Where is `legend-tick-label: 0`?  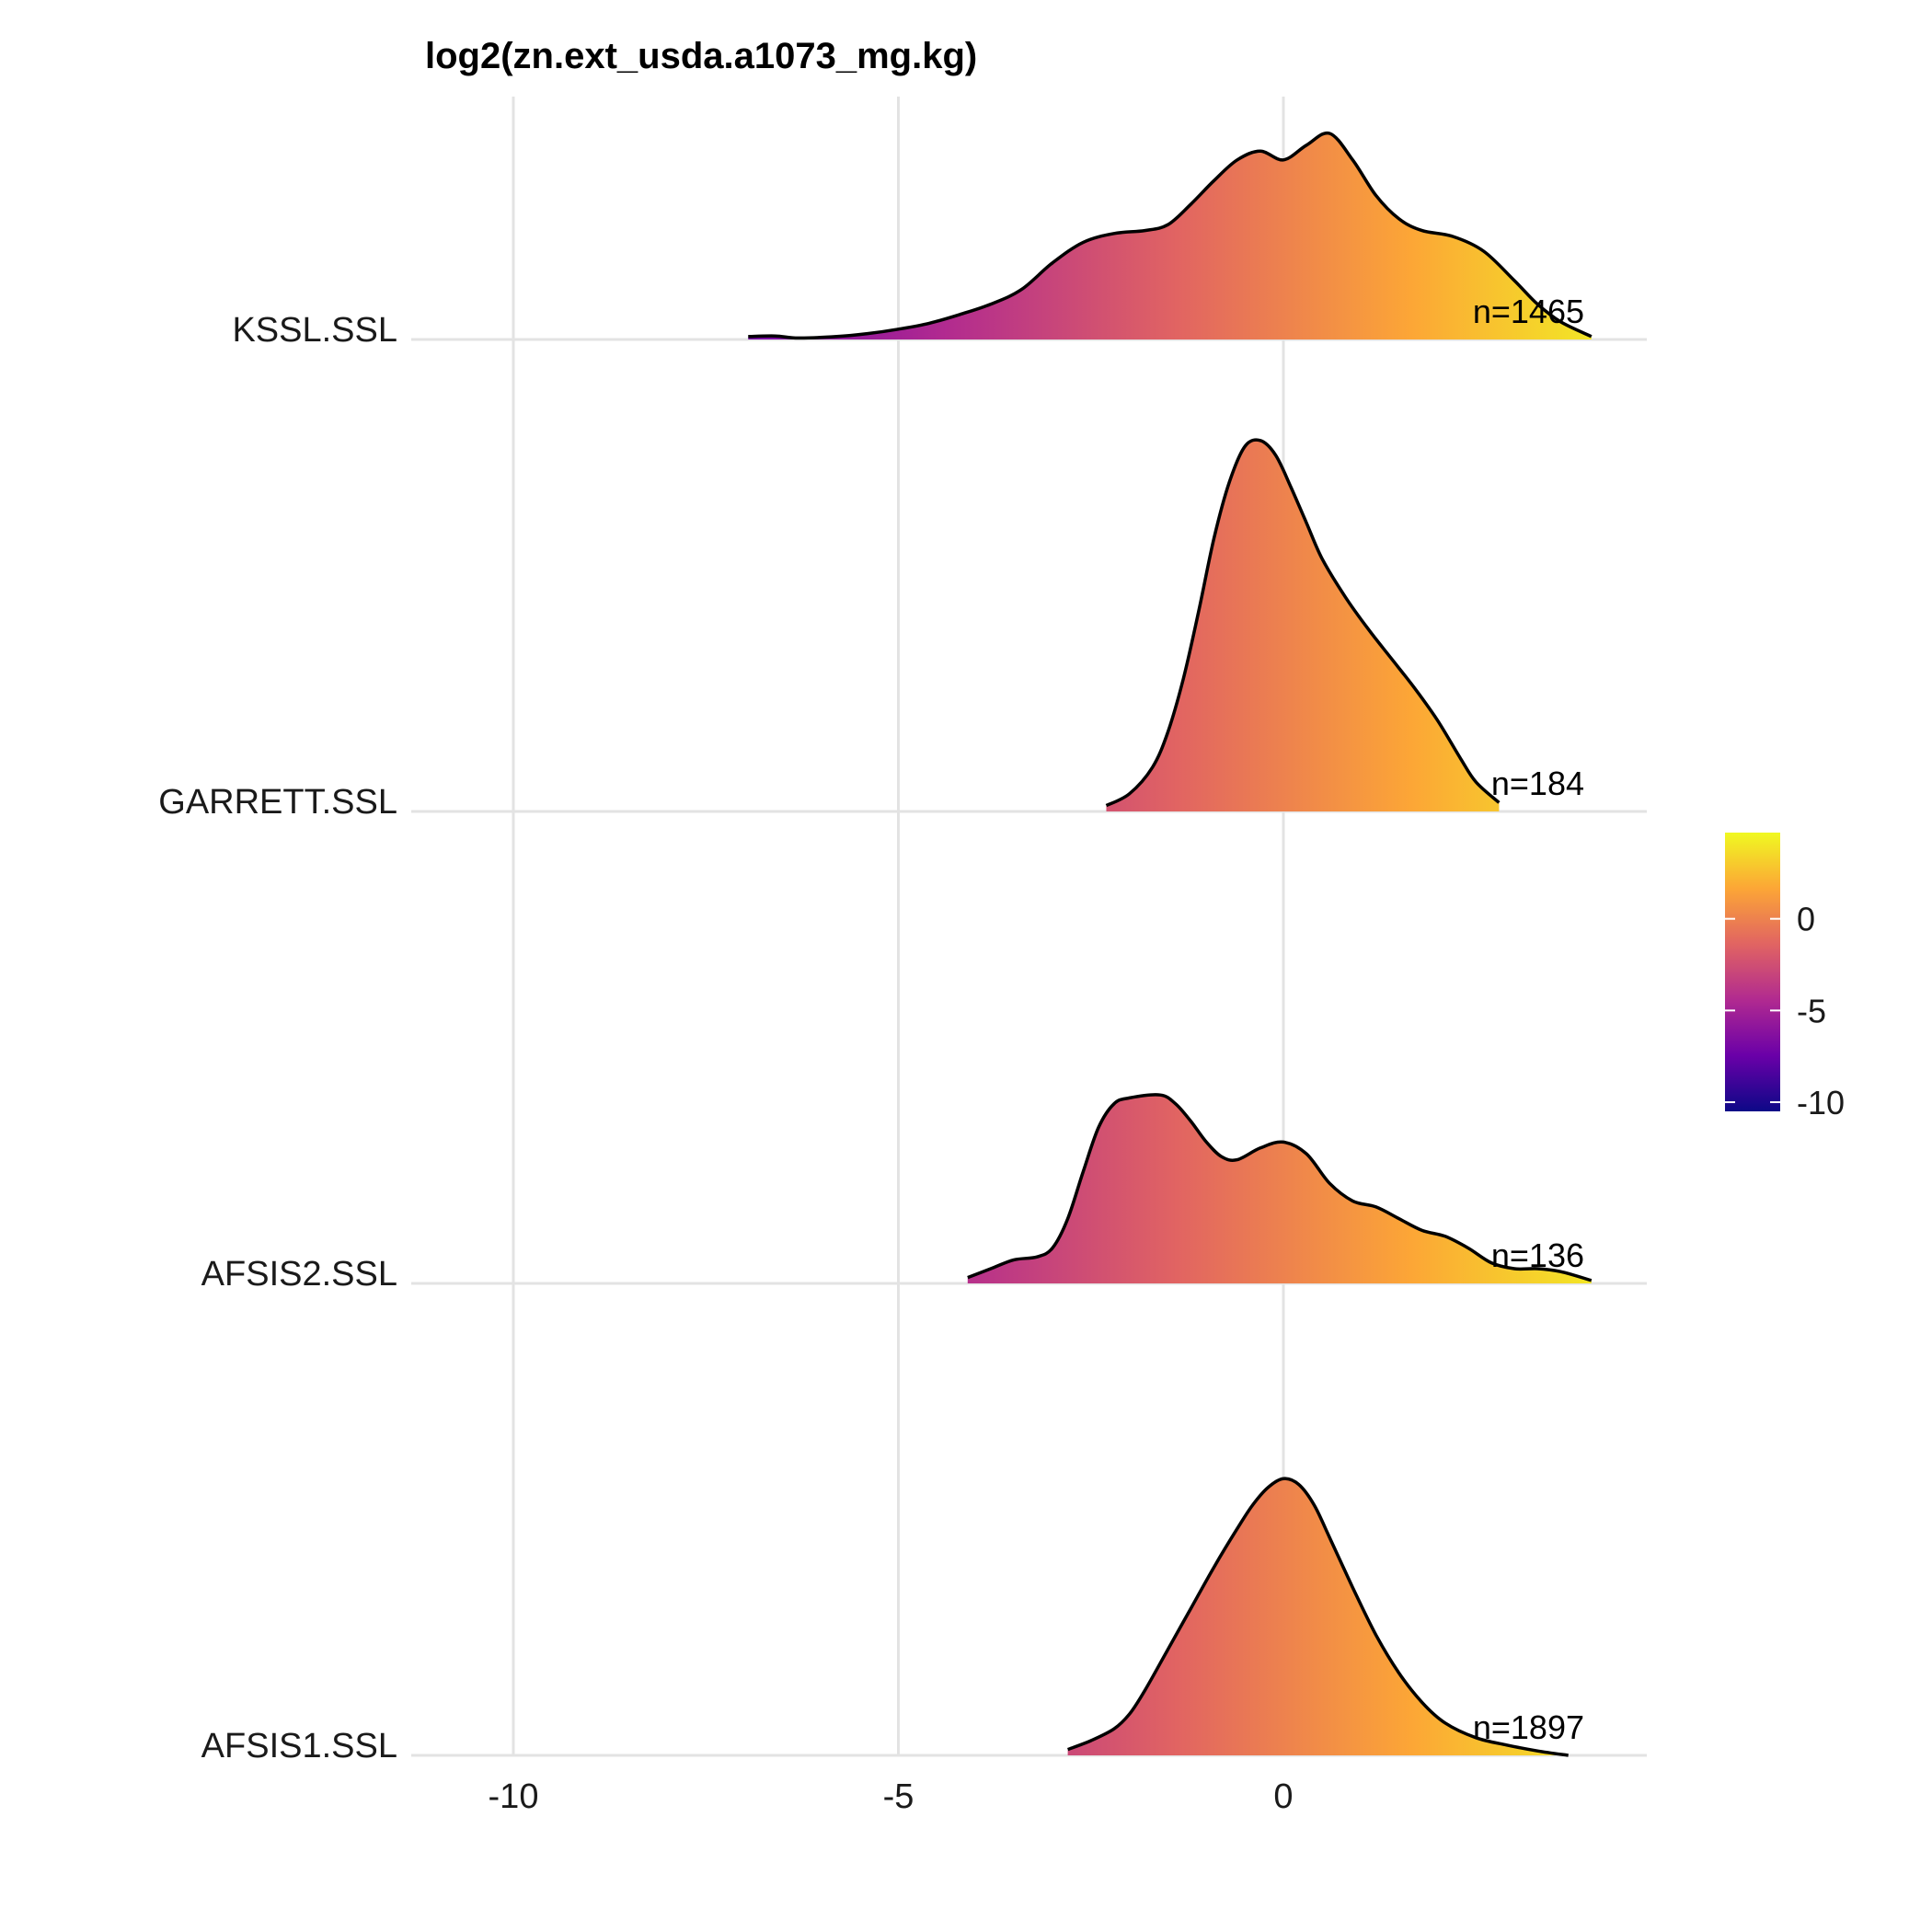 legend-tick-label: 0 is located at coordinates (1806, 919).